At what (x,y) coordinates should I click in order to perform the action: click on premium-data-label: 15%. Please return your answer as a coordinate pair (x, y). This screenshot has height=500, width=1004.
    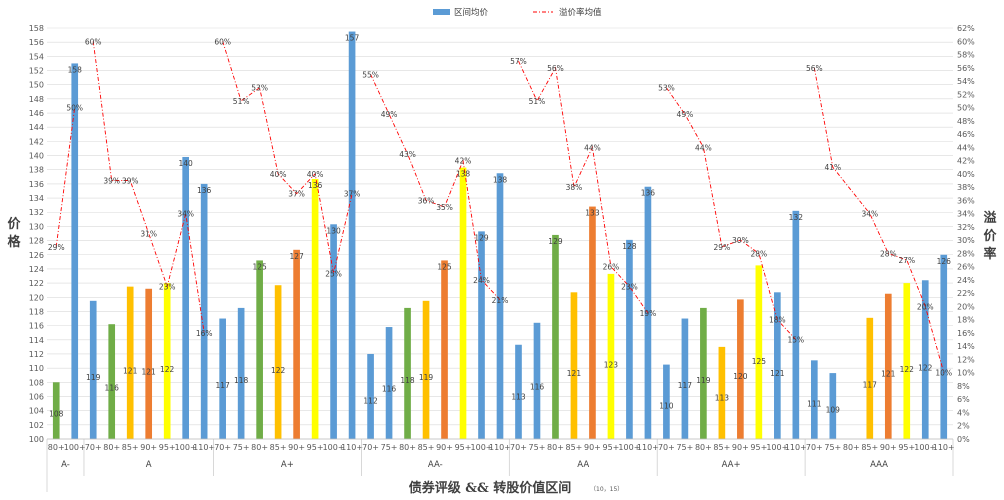
    Looking at the image, I should click on (796, 340).